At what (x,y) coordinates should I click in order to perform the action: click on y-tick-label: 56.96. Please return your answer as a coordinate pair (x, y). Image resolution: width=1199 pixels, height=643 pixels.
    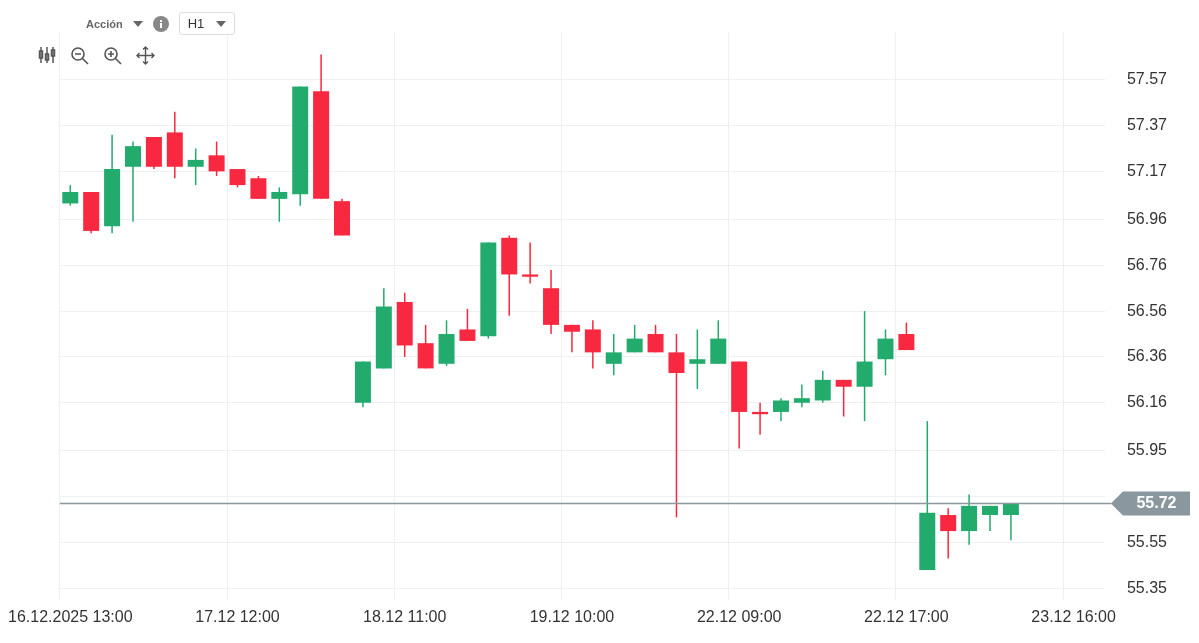
    Looking at the image, I should click on (1147, 218).